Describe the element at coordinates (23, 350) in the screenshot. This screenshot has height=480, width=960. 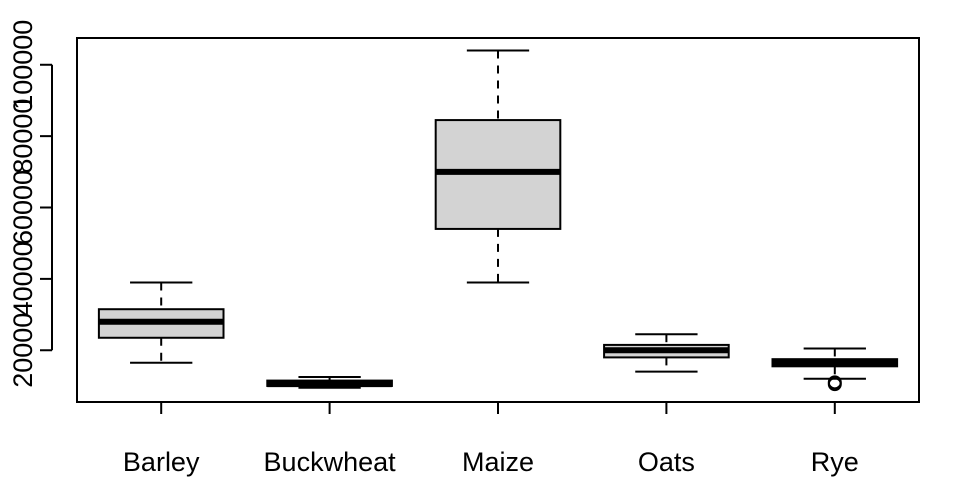
I see `y-tick-label: 20000` at that location.